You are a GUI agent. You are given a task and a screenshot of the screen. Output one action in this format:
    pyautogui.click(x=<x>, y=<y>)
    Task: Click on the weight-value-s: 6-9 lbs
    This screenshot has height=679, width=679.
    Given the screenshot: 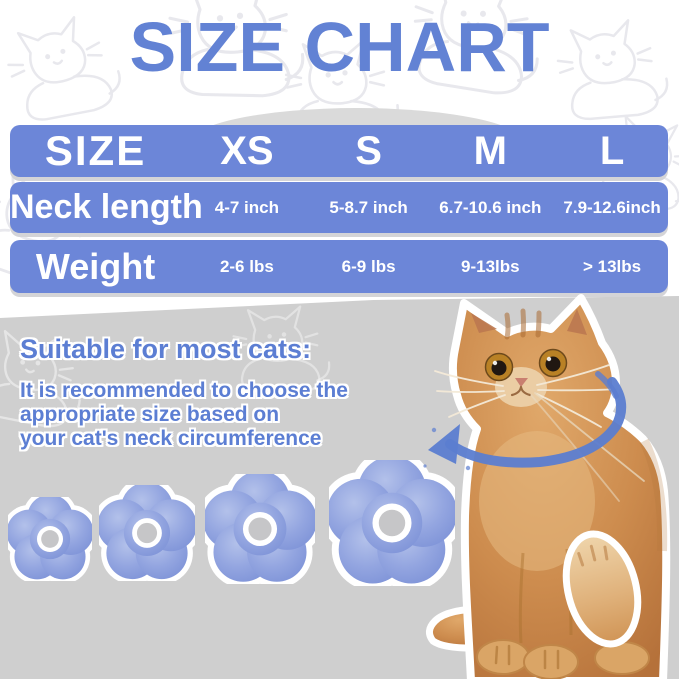 What is the action you would take?
    pyautogui.click(x=368, y=266)
    